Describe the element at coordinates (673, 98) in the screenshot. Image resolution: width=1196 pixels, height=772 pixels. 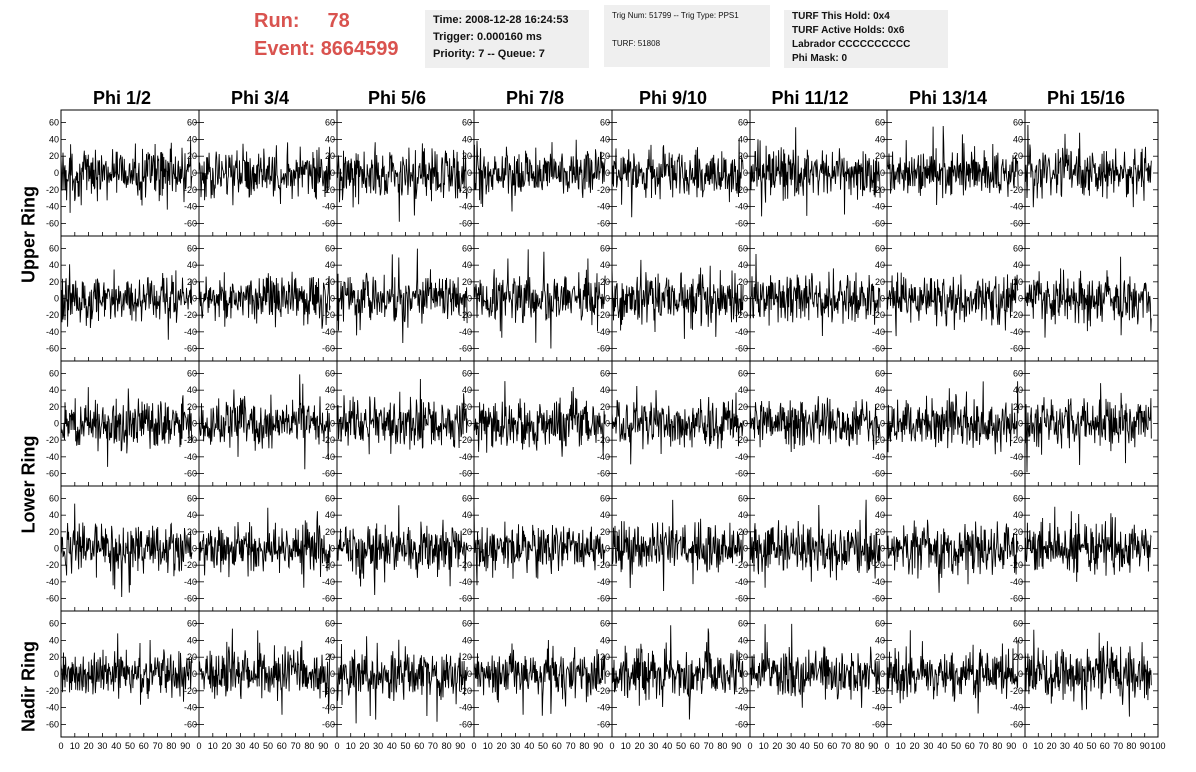
I see `column-header-phi-9-10: Phi 9/10` at that location.